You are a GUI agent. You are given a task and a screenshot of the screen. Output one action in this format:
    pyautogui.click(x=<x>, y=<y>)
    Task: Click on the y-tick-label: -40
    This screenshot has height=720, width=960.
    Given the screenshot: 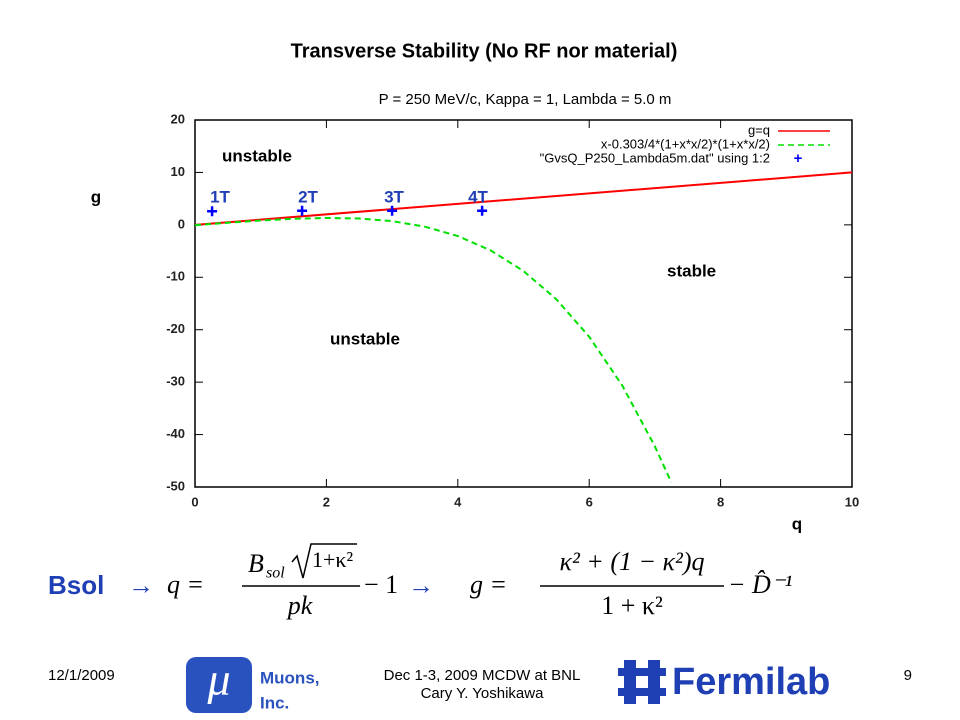 What is the action you would take?
    pyautogui.click(x=175, y=433)
    